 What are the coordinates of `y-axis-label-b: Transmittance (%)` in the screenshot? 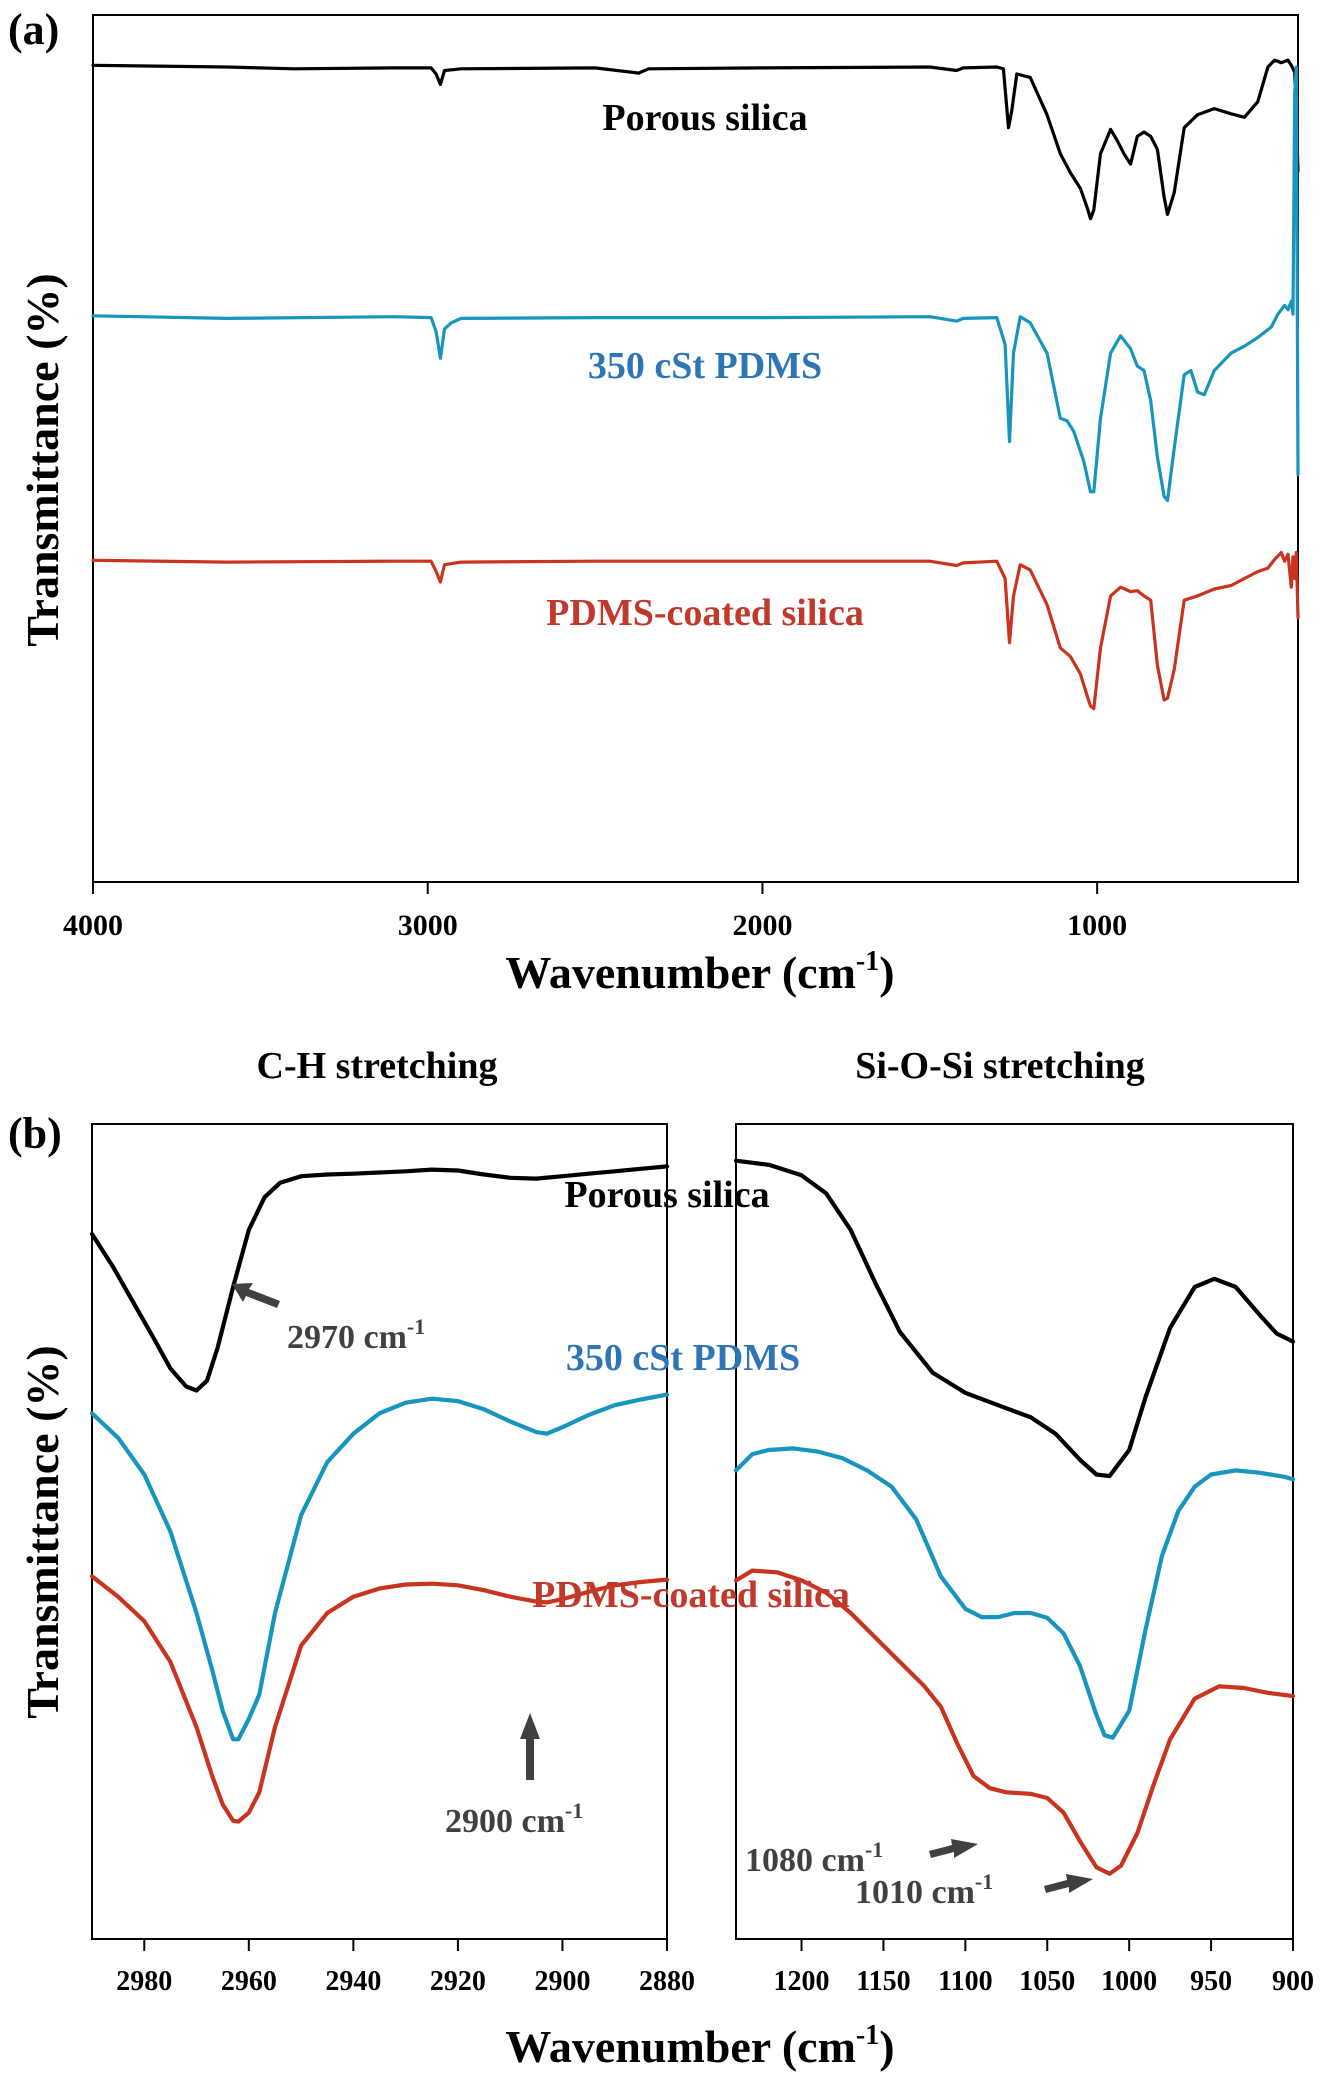 It's located at (42, 1531).